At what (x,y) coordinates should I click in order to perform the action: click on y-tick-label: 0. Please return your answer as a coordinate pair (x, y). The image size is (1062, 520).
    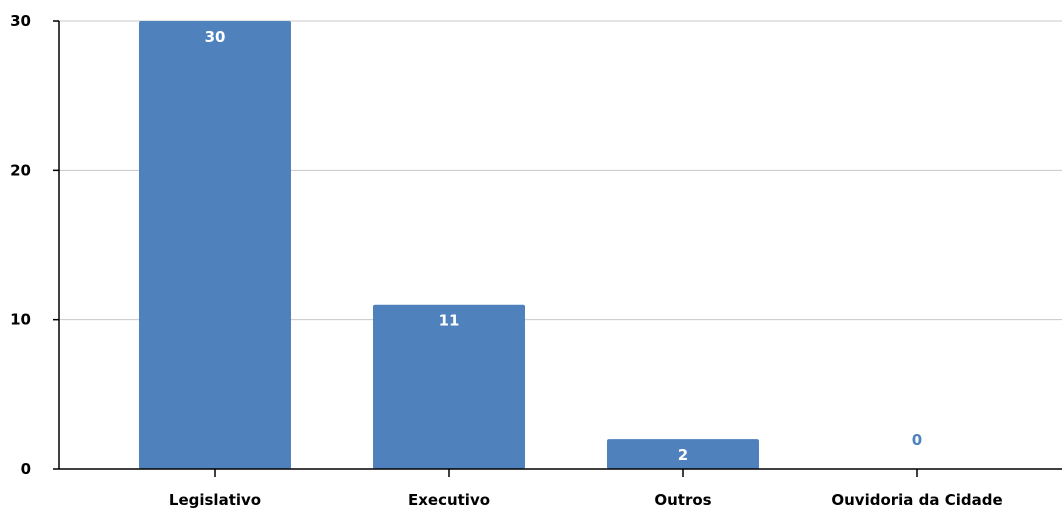
    Looking at the image, I should click on (26, 469).